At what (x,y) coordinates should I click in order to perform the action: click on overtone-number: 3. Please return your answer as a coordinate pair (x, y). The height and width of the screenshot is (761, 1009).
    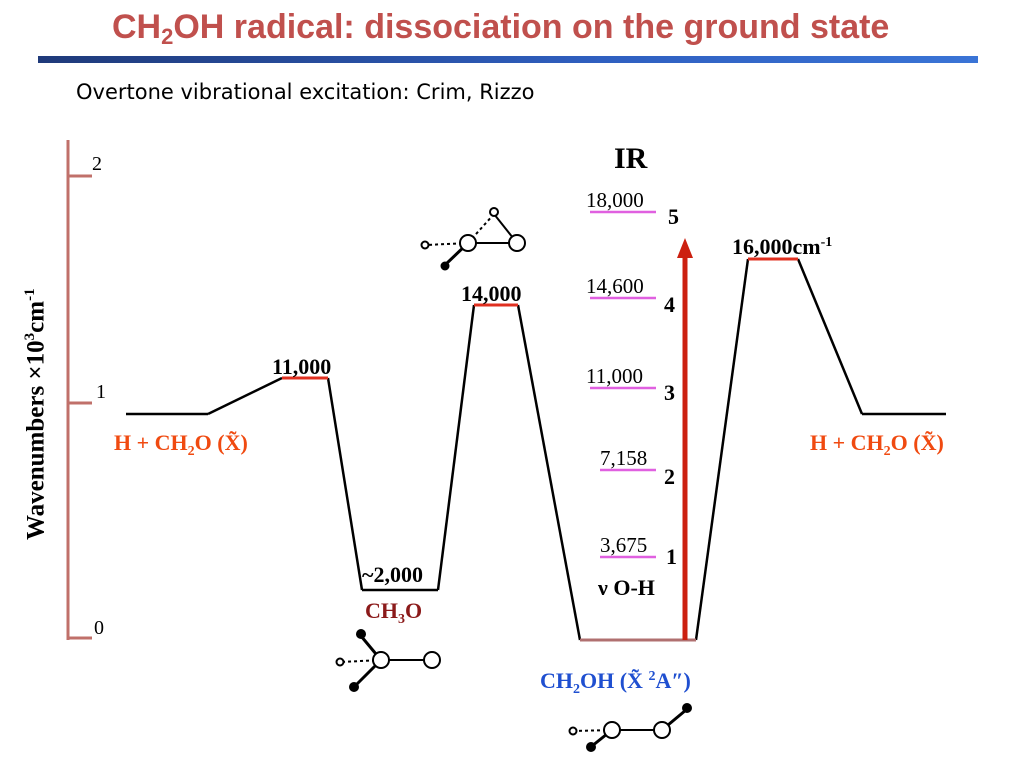
    Looking at the image, I should click on (669, 392).